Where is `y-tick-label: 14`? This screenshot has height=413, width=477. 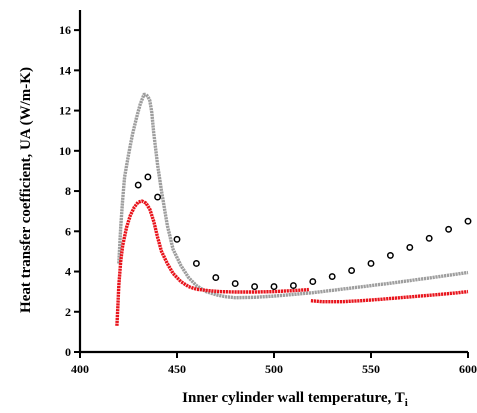
y-tick-label: 14 is located at coordinates (65, 70).